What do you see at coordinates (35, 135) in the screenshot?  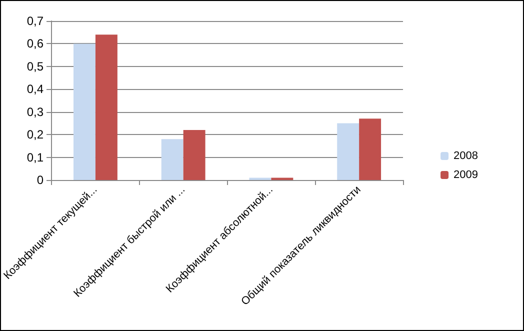 I see `y-tick-label: 0,2` at bounding box center [35, 135].